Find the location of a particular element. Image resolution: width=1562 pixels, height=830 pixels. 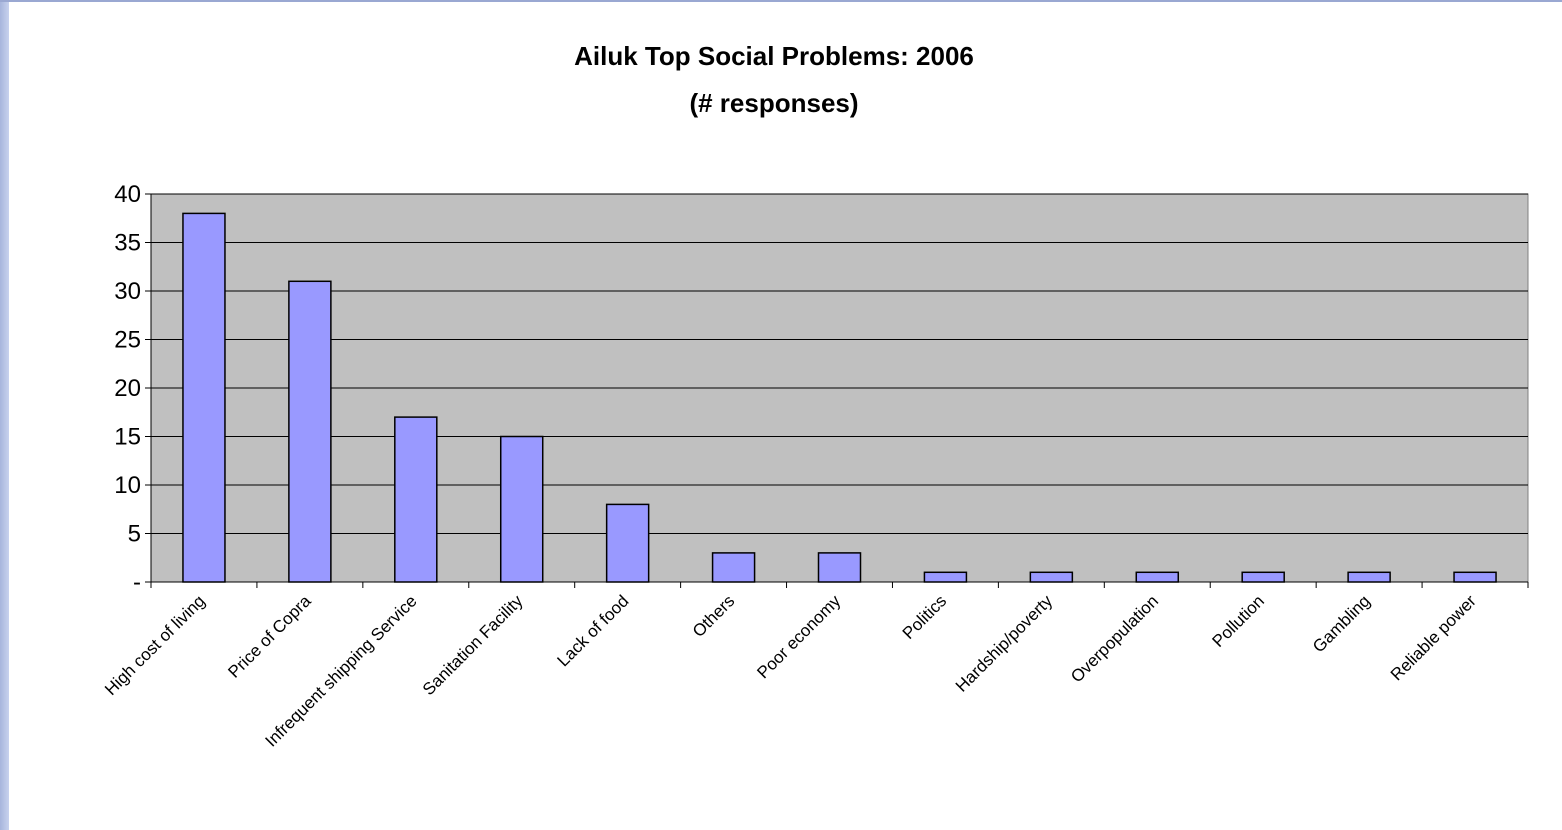

window-top-border is located at coordinates (781, 1).